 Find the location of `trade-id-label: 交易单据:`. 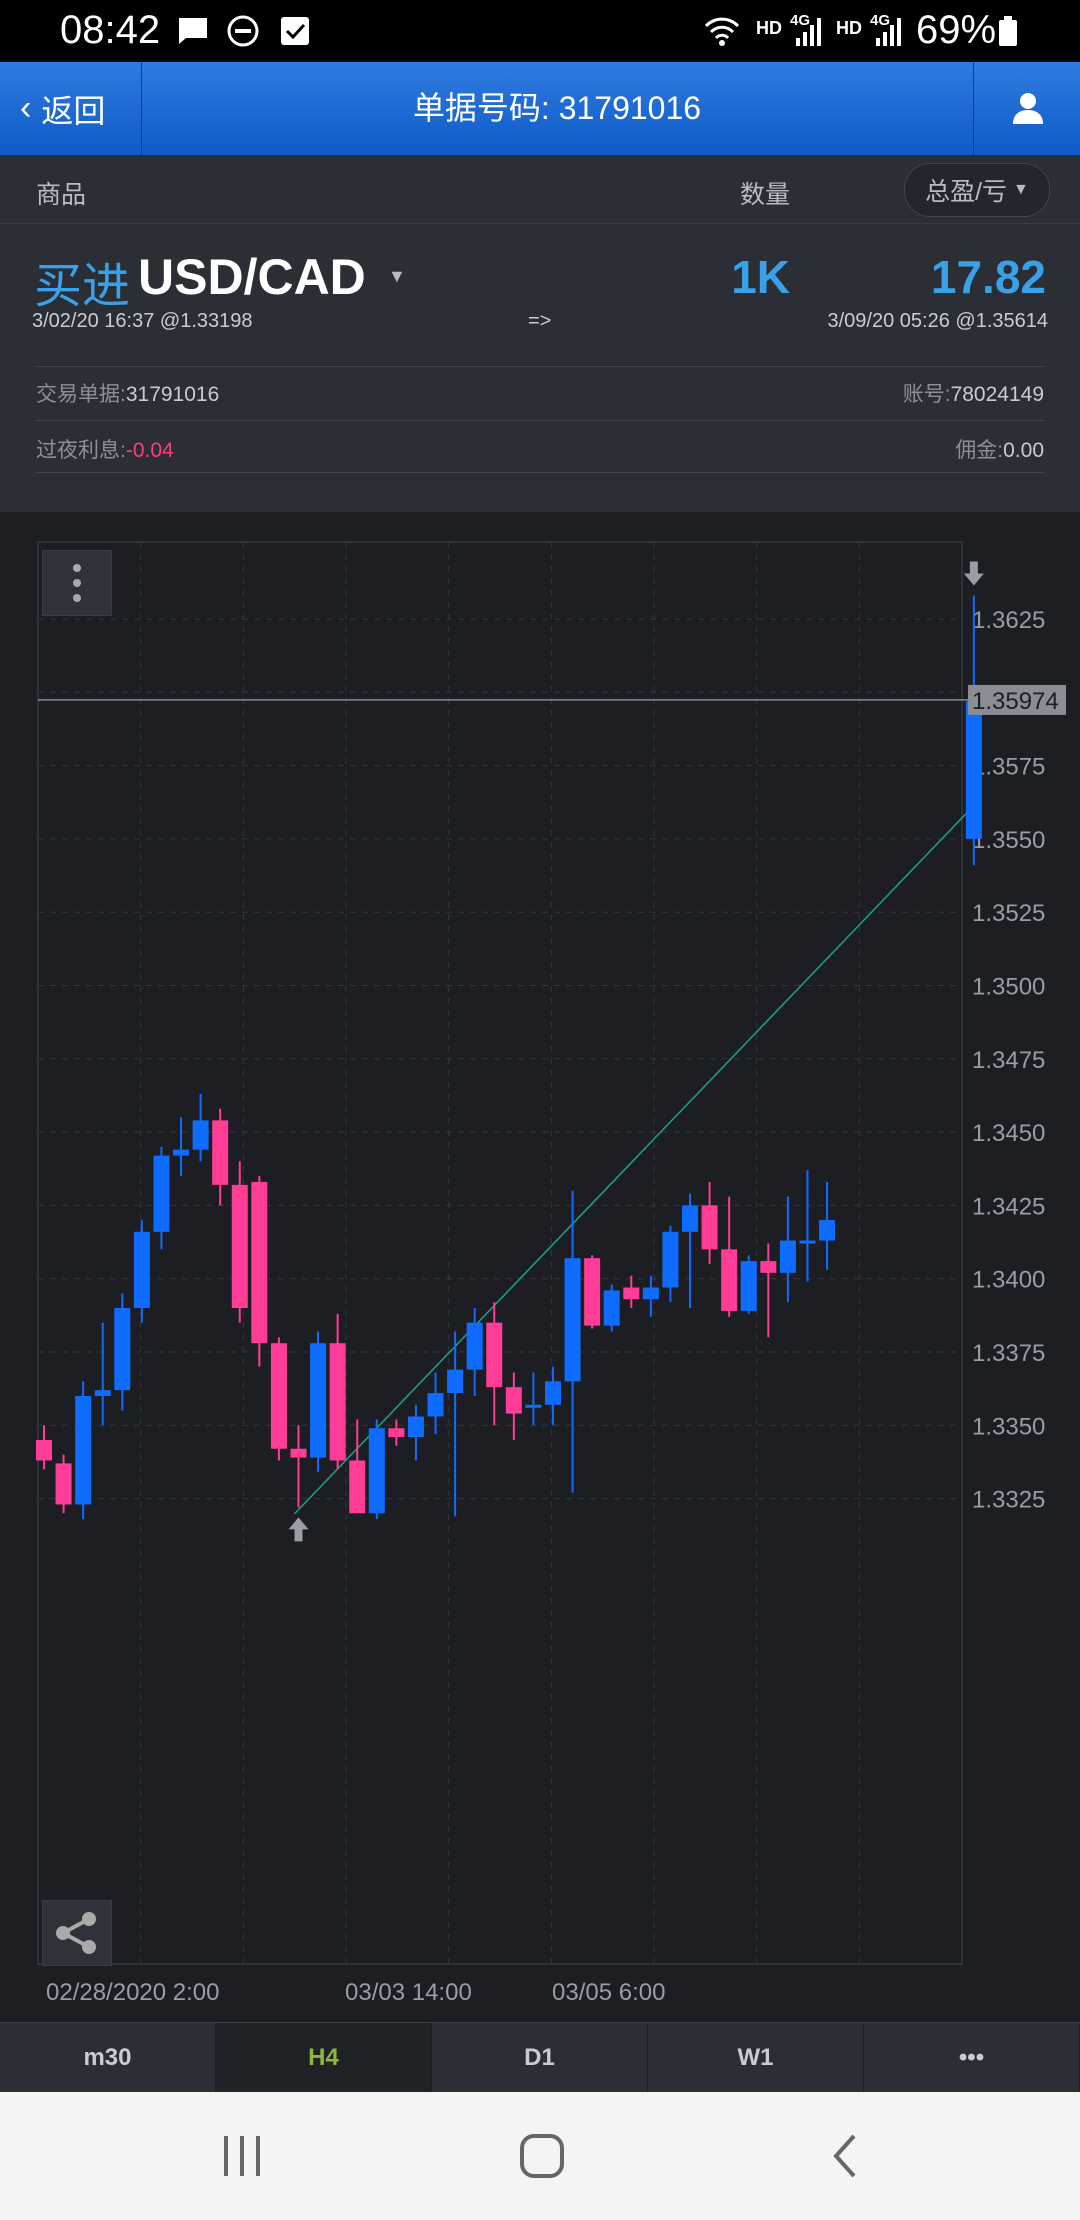

trade-id-label: 交易单据: is located at coordinates (81, 394).